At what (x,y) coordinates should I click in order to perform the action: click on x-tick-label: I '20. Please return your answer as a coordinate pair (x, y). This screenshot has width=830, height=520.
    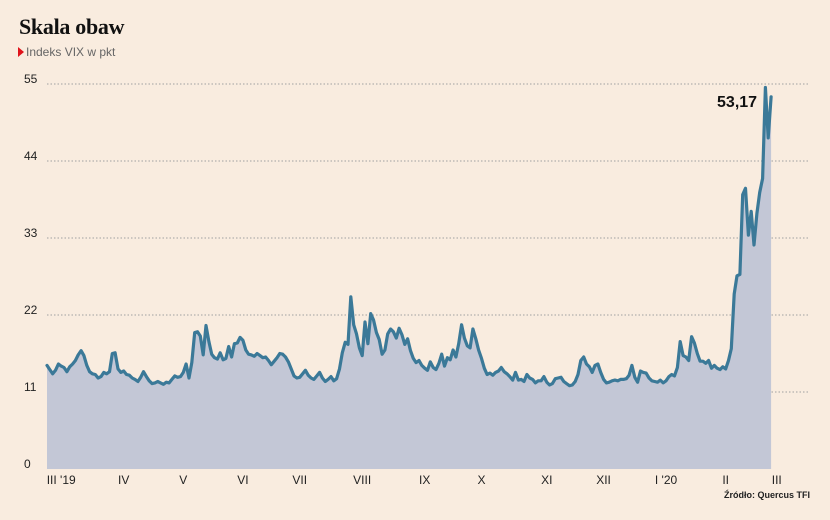
    Looking at the image, I should click on (666, 480).